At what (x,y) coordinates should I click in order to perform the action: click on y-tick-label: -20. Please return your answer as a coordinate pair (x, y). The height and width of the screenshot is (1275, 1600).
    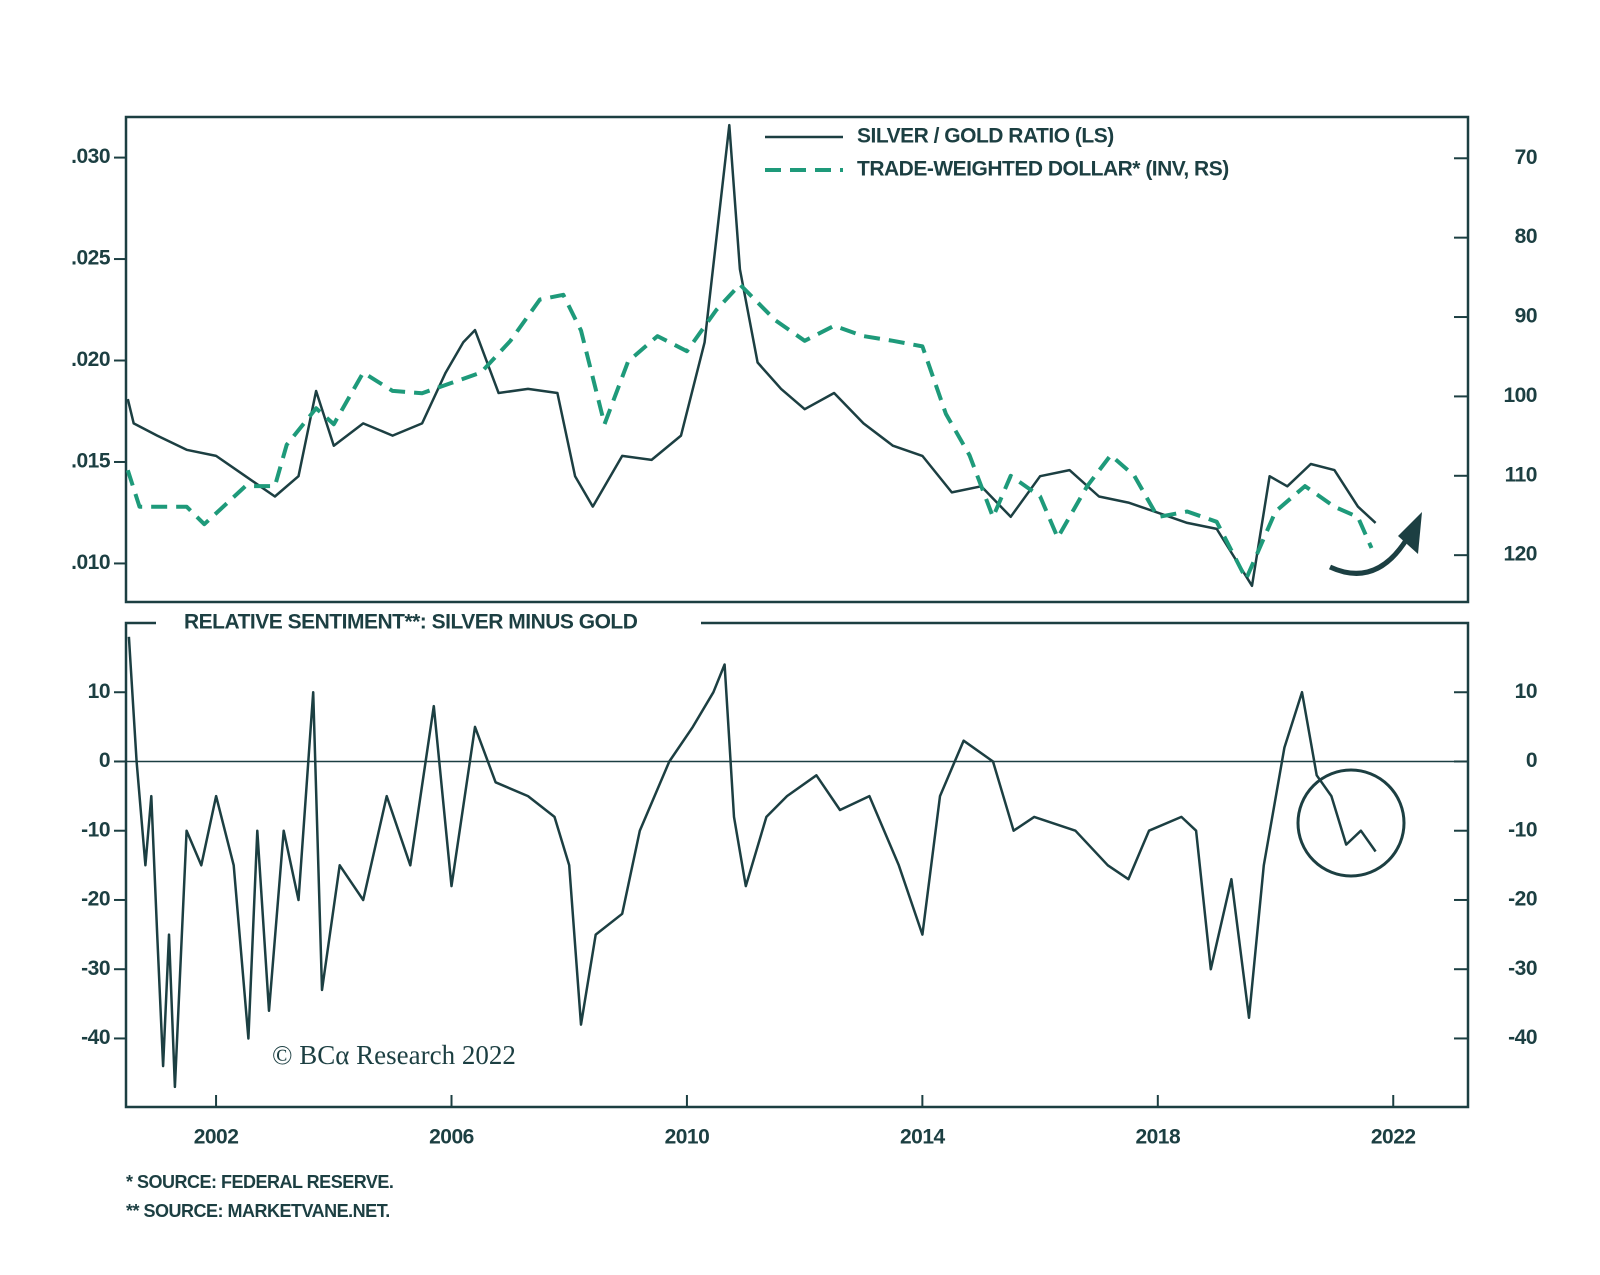
    Looking at the image, I should click on (95, 899).